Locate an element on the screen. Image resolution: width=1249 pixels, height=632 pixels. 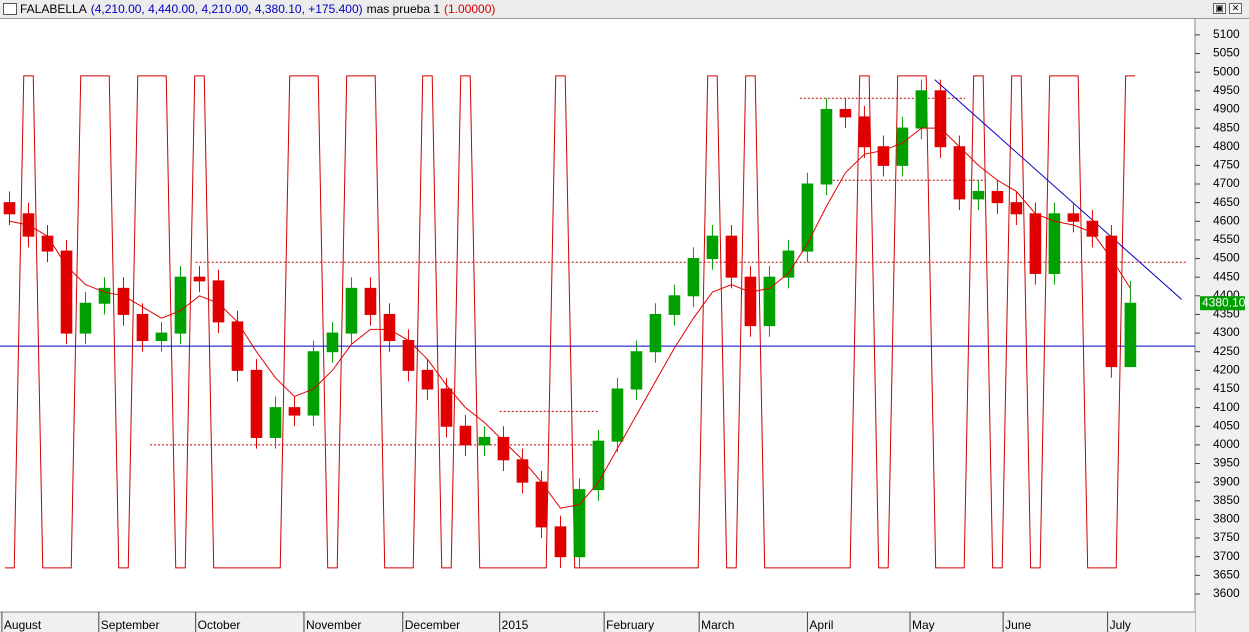
y-tick-label: 4600 is located at coordinates (1226, 220).